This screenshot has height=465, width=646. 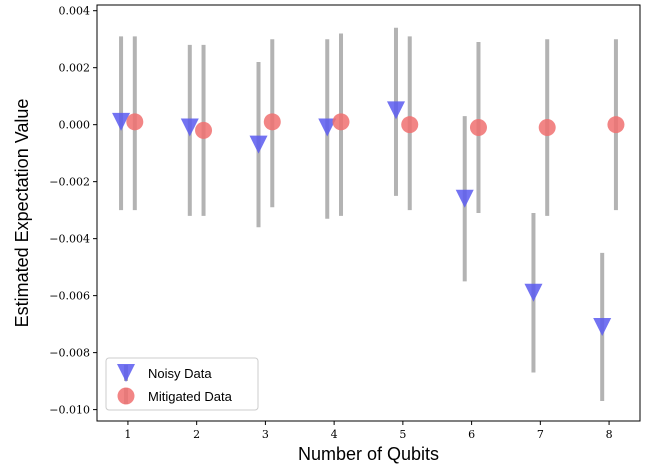 What do you see at coordinates (471, 434) in the screenshot?
I see `x-tick-label: 6` at bounding box center [471, 434].